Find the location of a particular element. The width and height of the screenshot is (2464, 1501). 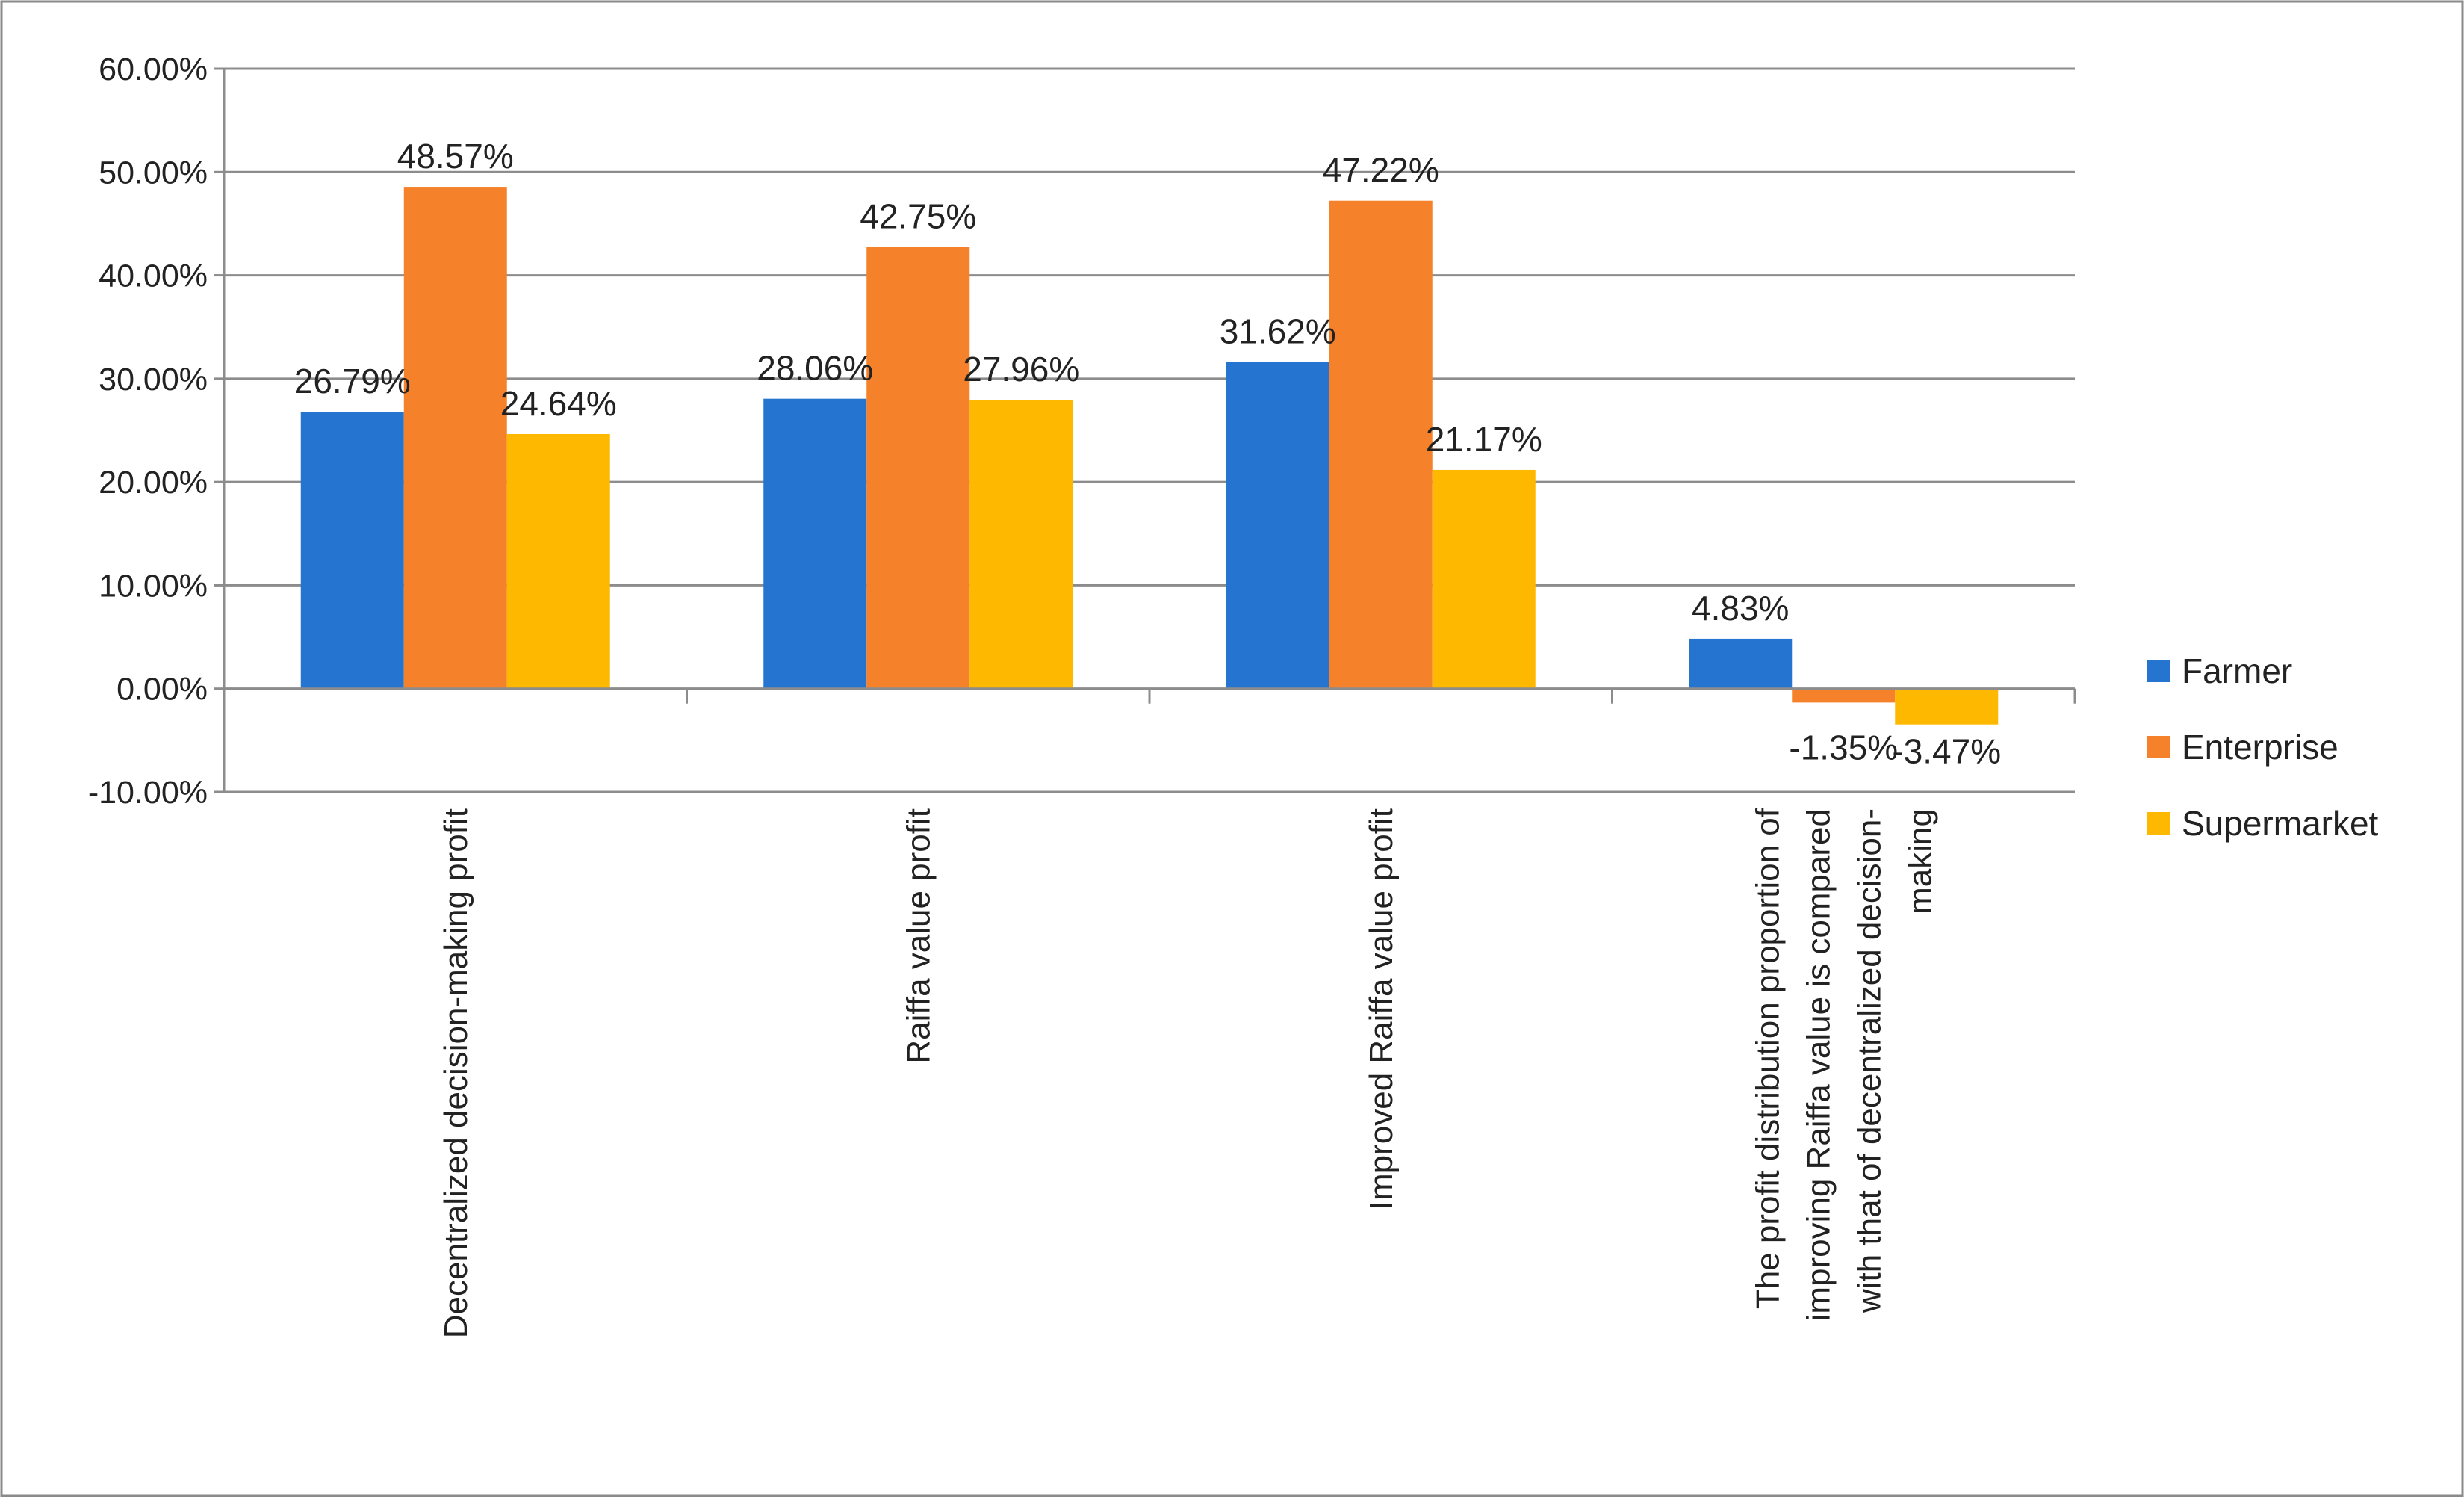

data-label: 4.83% is located at coordinates (1740, 608).